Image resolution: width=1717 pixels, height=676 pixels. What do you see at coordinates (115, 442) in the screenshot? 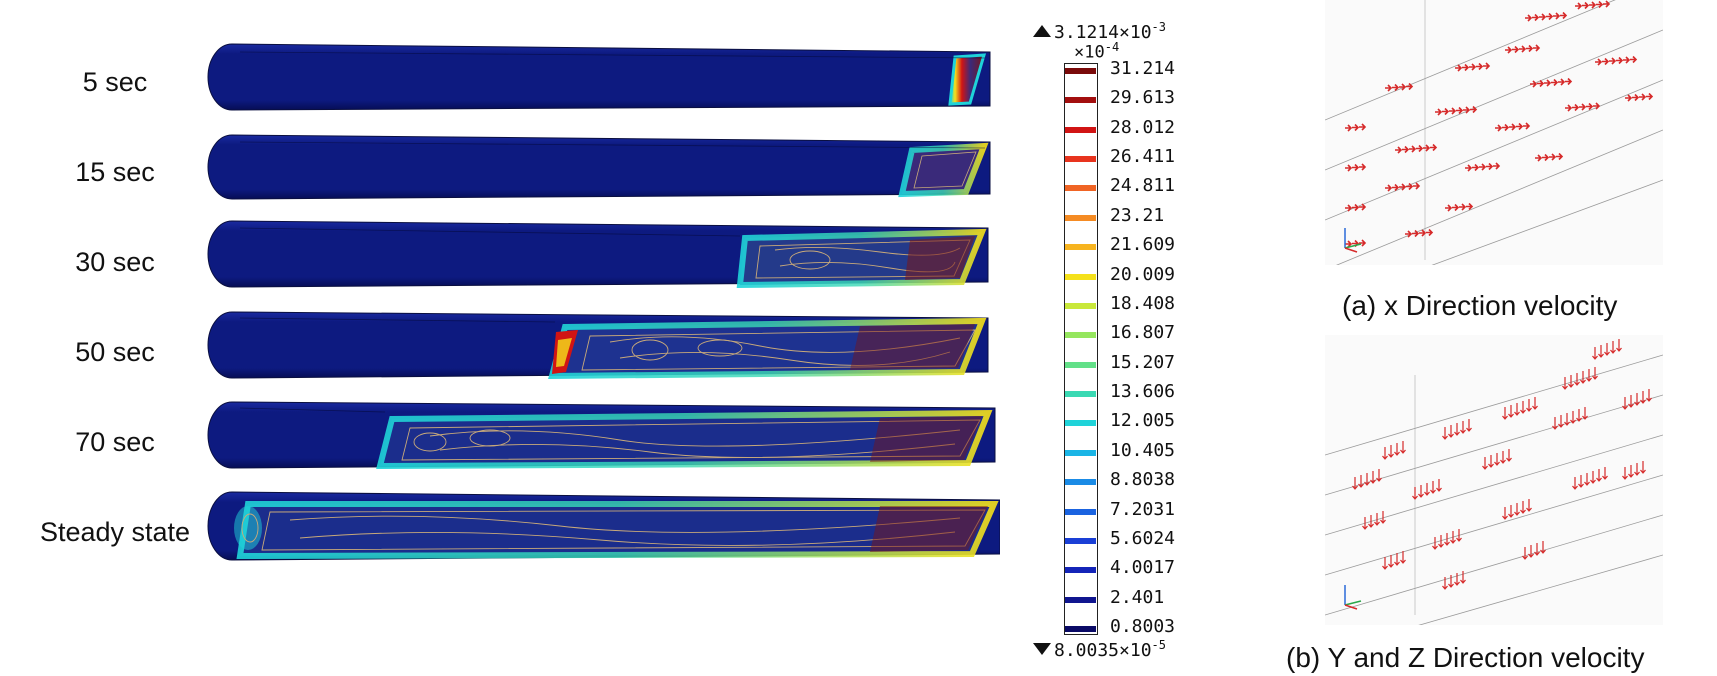
I see `time-label-70s: 70 sec` at bounding box center [115, 442].